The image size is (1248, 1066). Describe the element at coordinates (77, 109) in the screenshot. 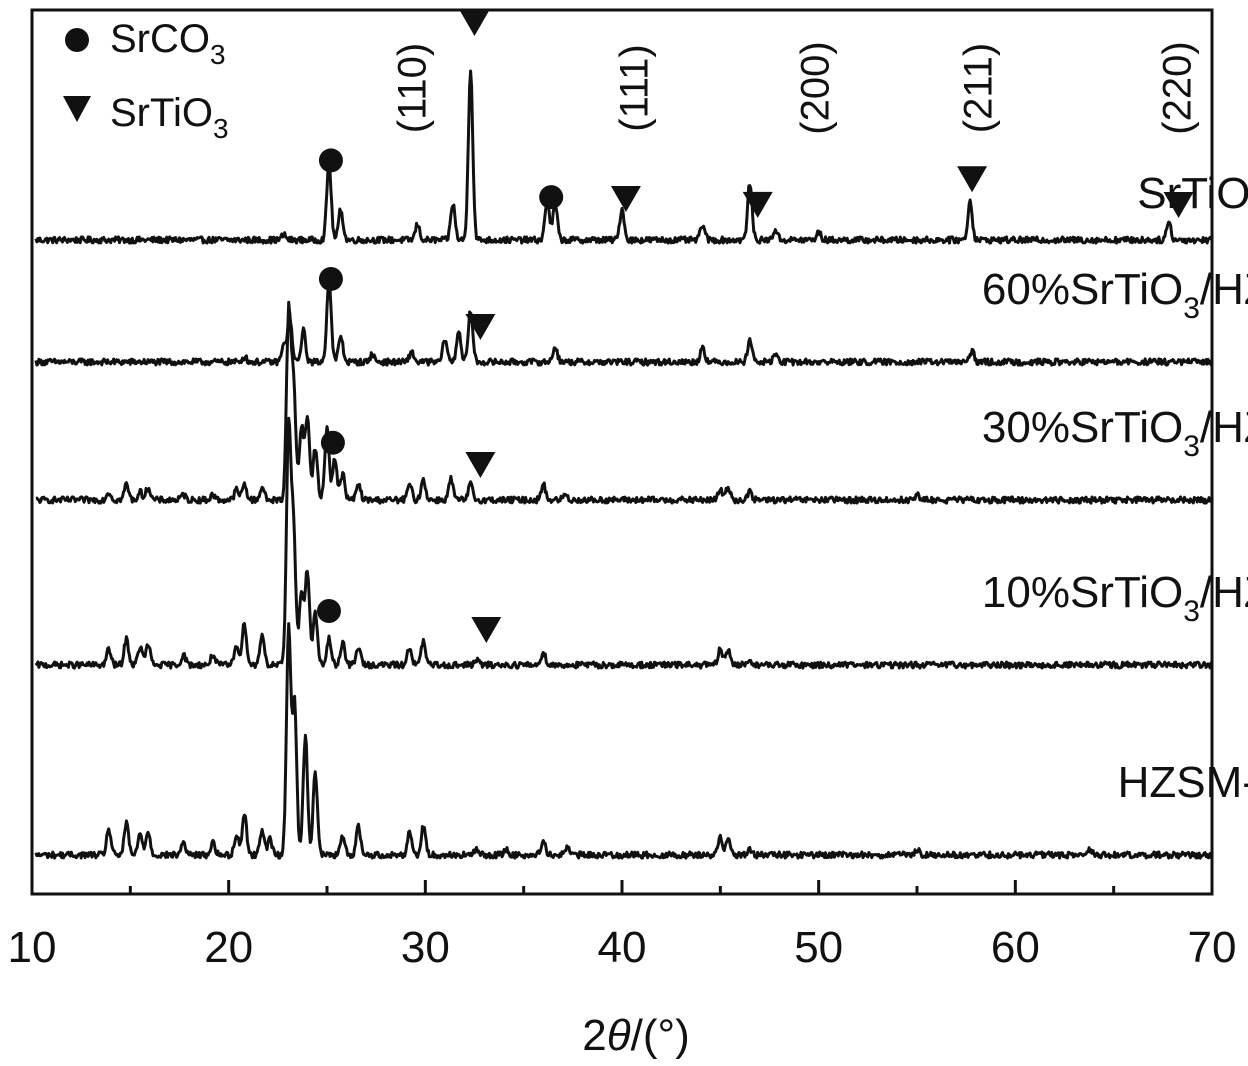

I see `legend-triangle-marker` at that location.